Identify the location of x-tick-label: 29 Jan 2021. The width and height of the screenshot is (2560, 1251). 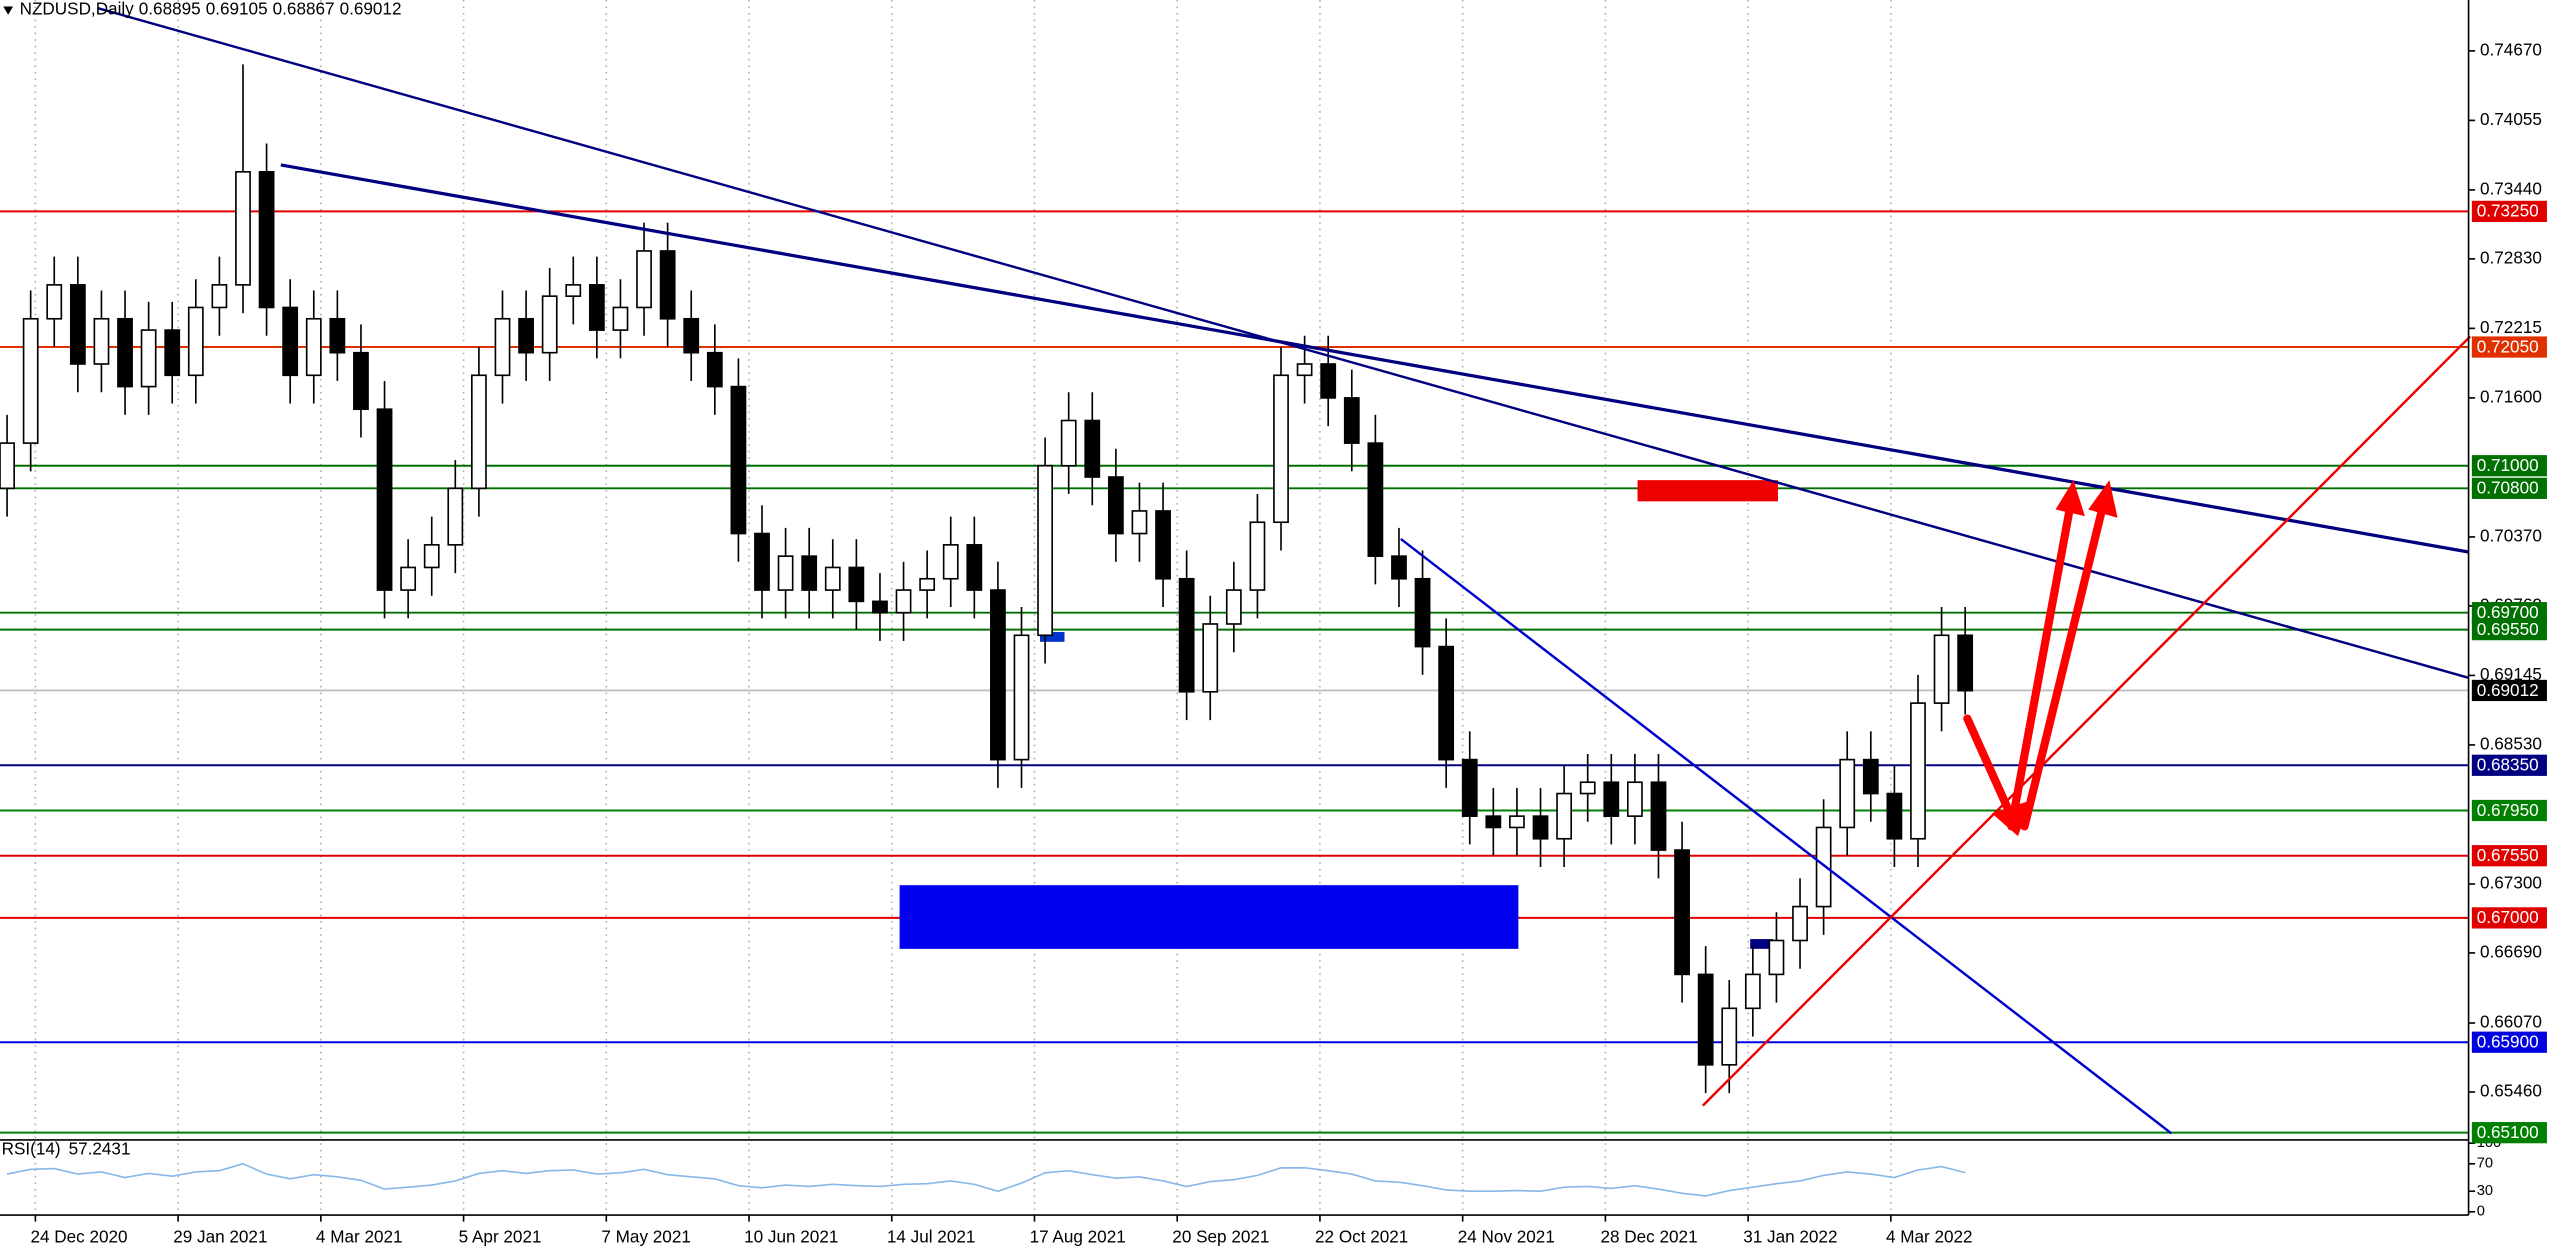
(220, 1236).